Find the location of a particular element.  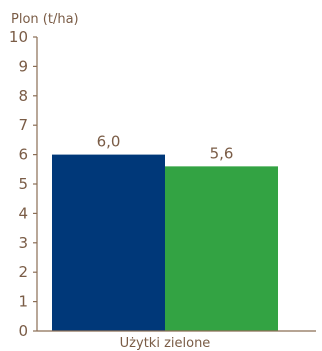

y-tick-label: 5 is located at coordinates (23, 184).